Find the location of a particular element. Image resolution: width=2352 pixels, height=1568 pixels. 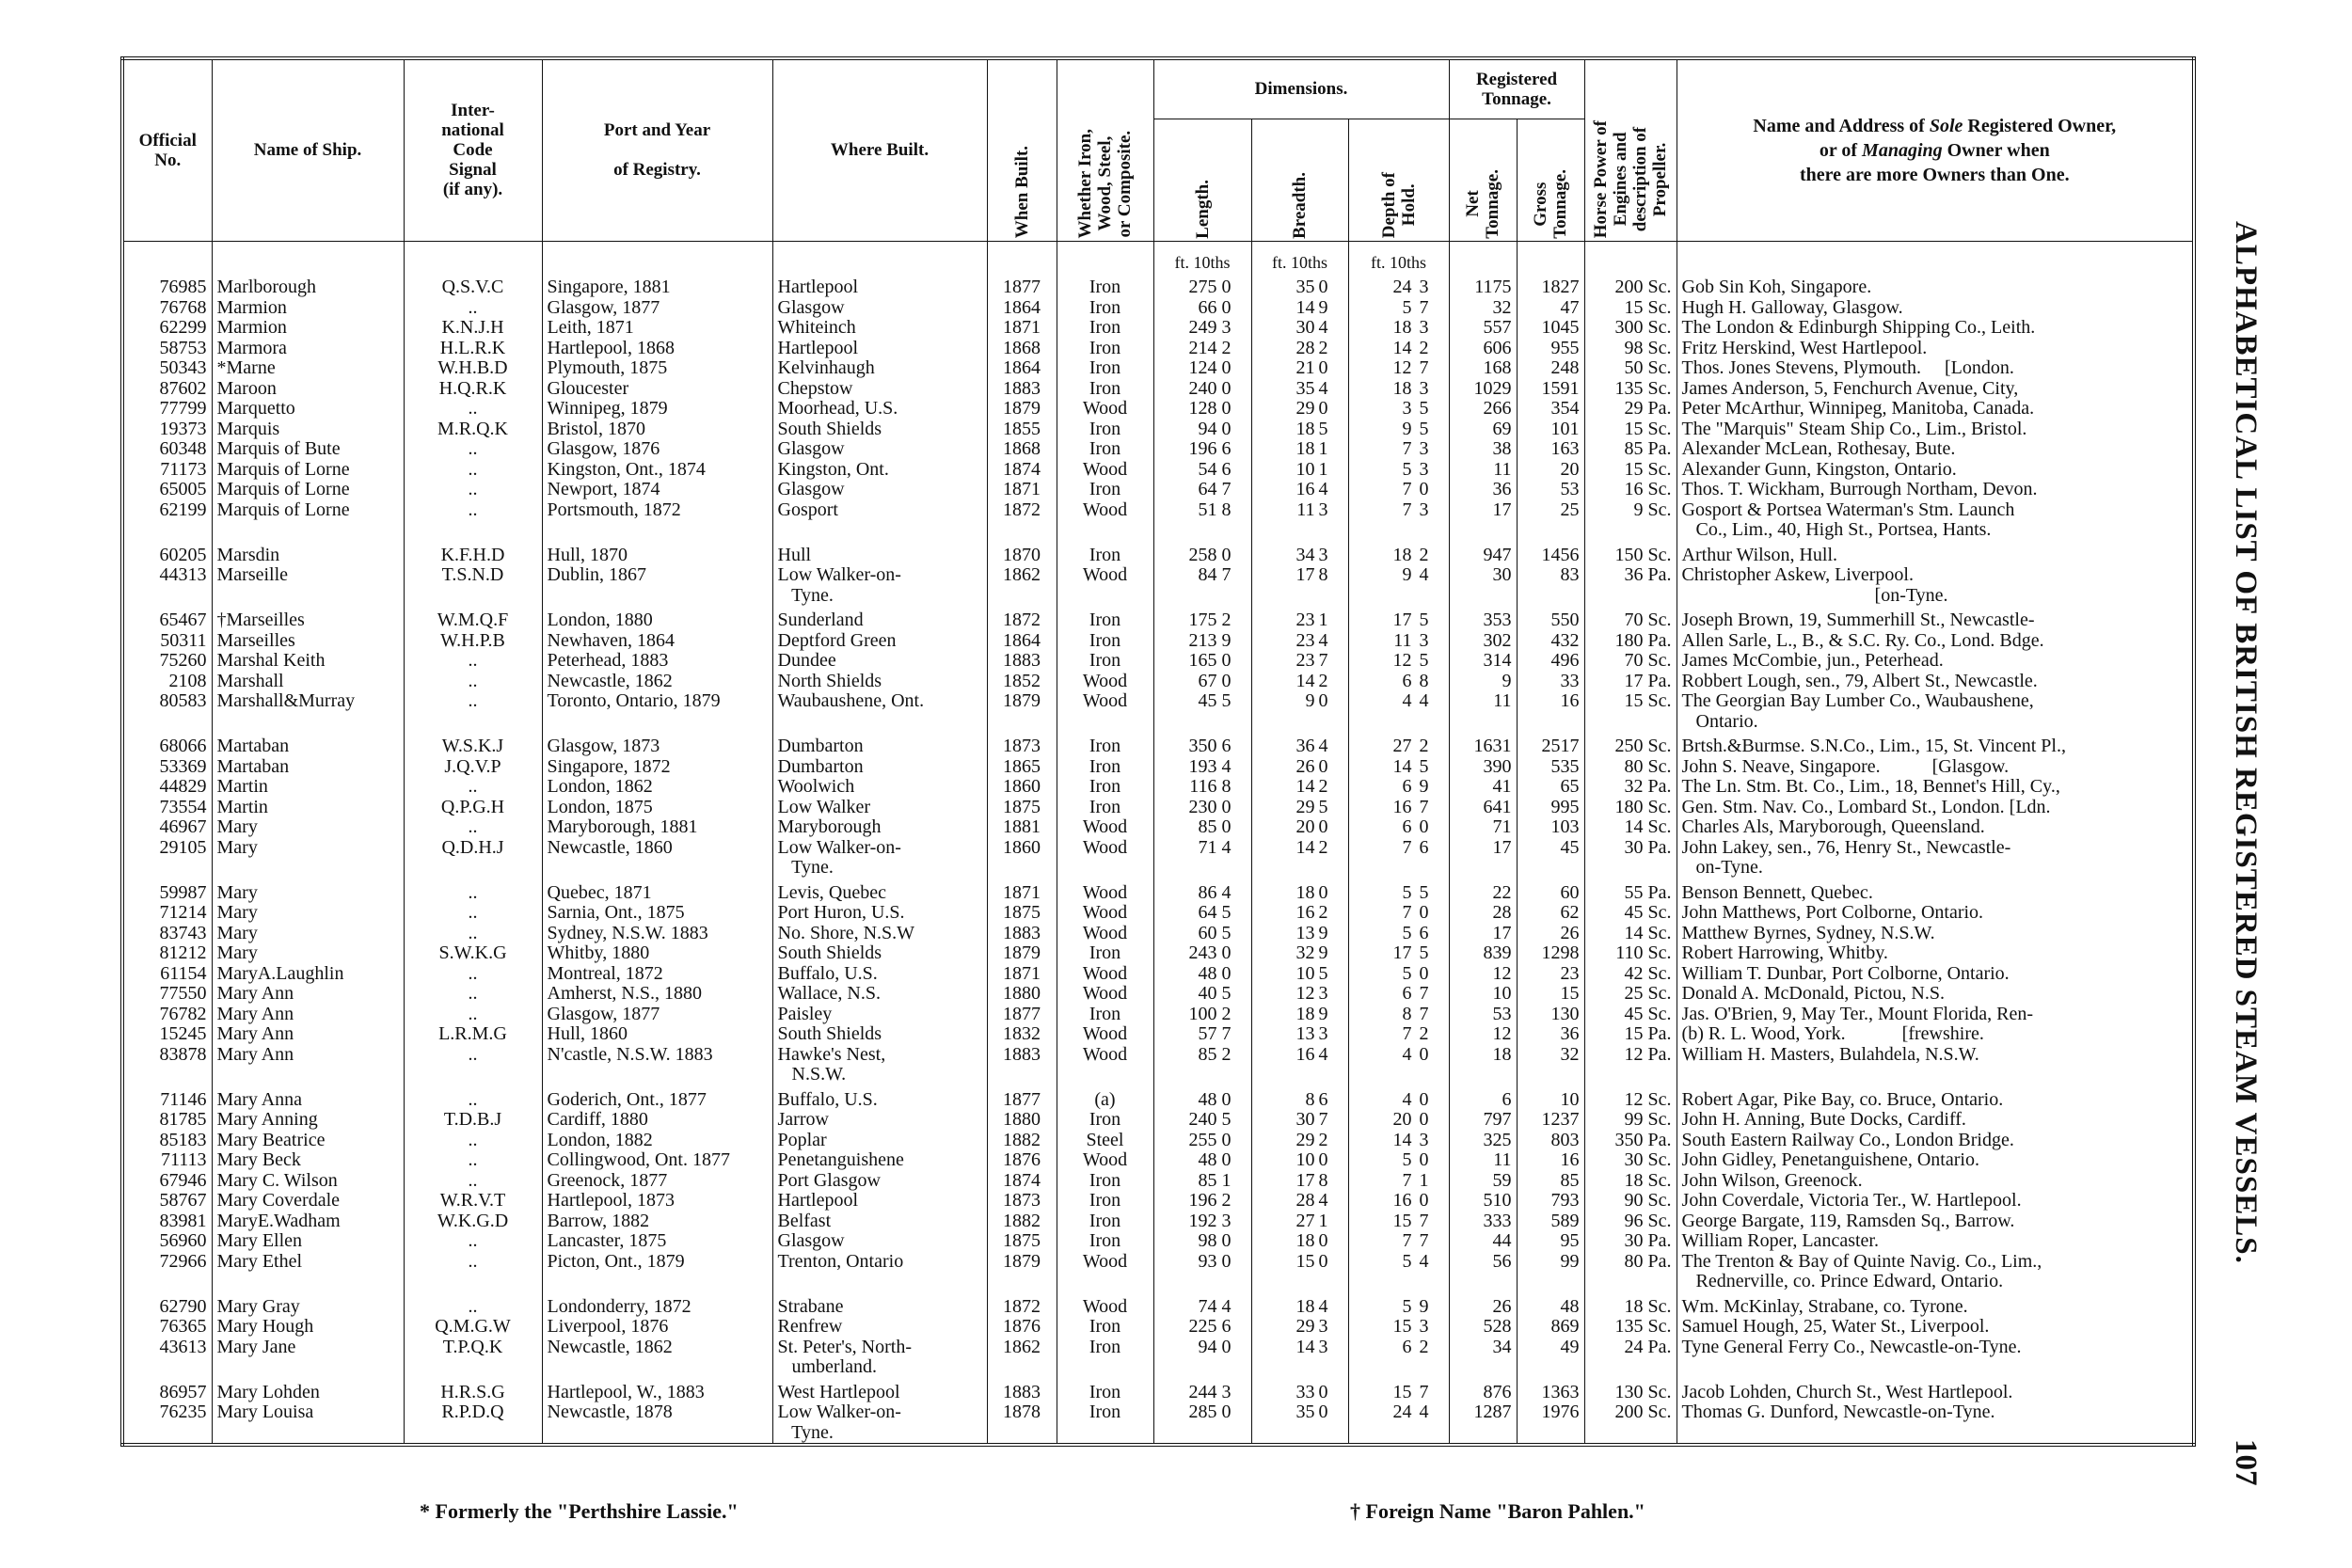

ship-name: Mary Coverdale is located at coordinates (308, 1201).